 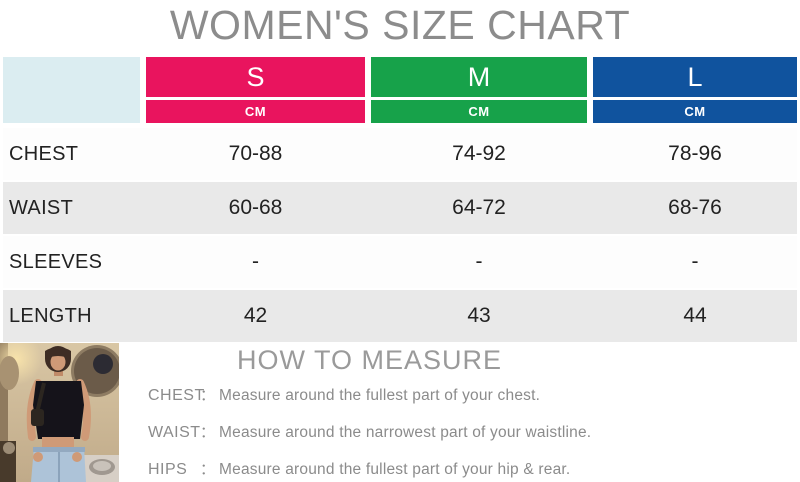 What do you see at coordinates (479, 315) in the screenshot?
I see `cell-value: 43` at bounding box center [479, 315].